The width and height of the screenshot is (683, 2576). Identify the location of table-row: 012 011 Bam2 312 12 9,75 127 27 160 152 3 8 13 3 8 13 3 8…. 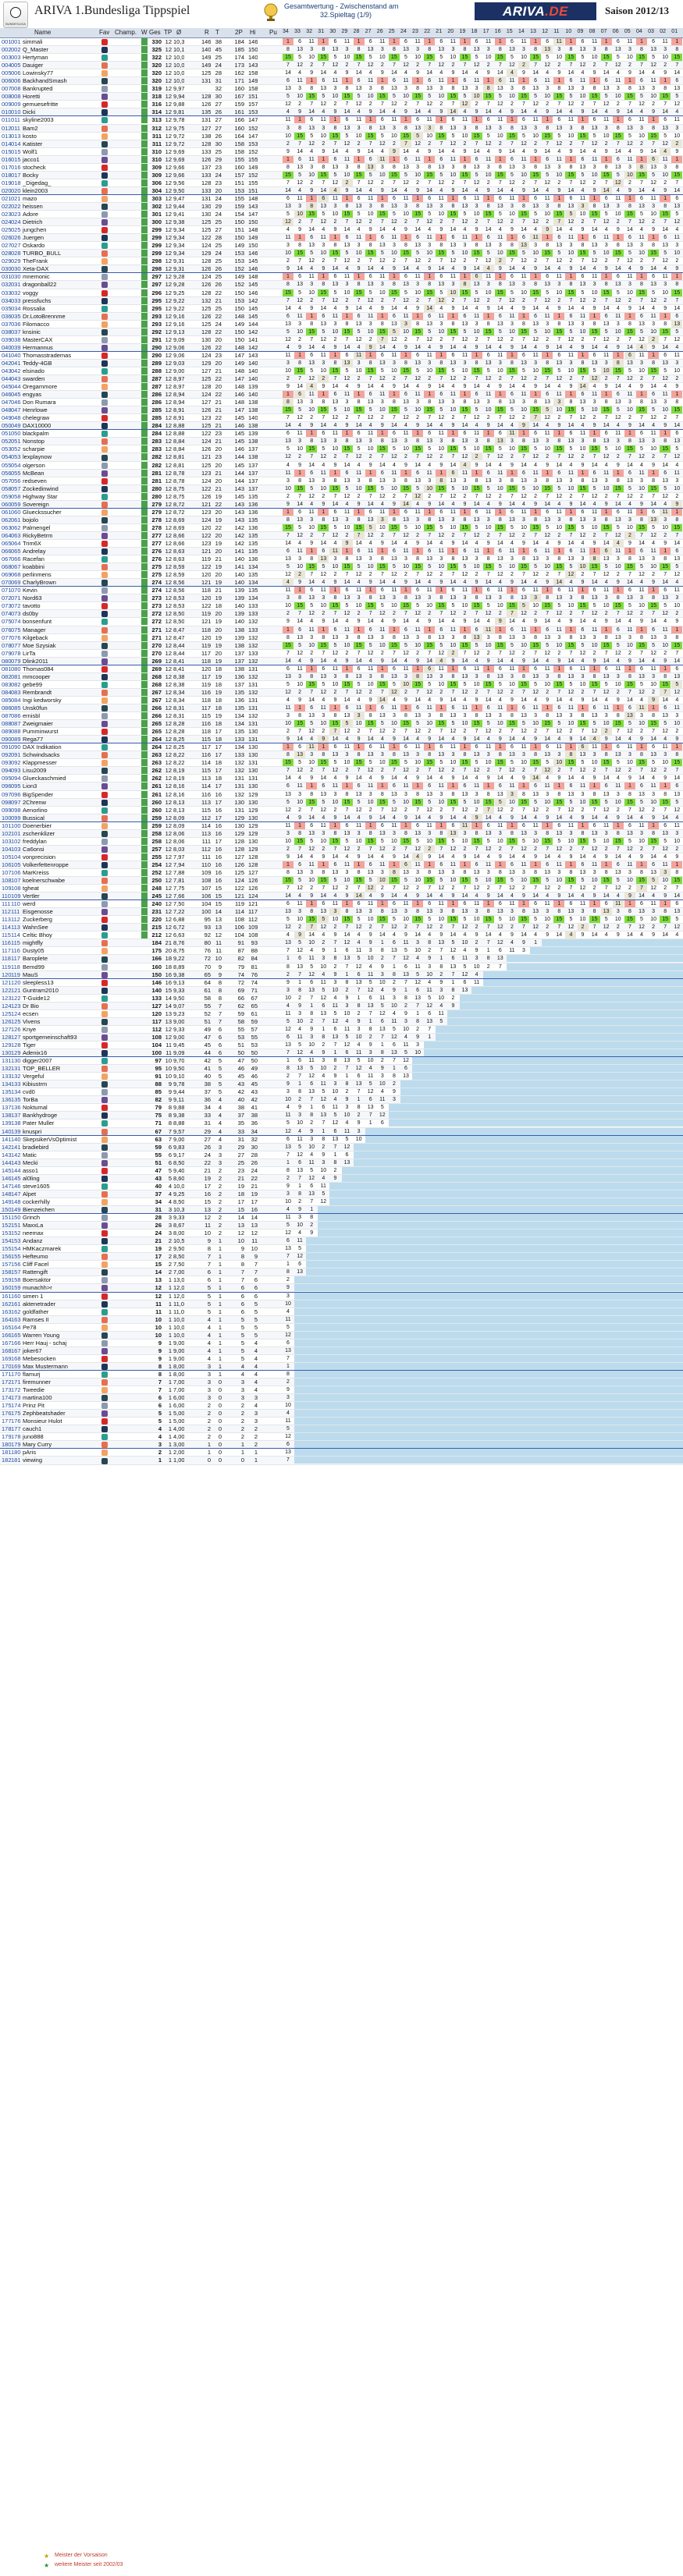
(341, 128).